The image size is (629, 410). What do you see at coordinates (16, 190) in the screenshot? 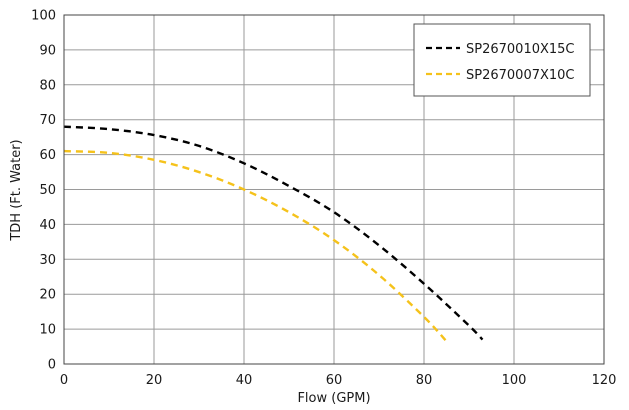
I see `y-axis-label: TDH (Ft. Water)` at bounding box center [16, 190].